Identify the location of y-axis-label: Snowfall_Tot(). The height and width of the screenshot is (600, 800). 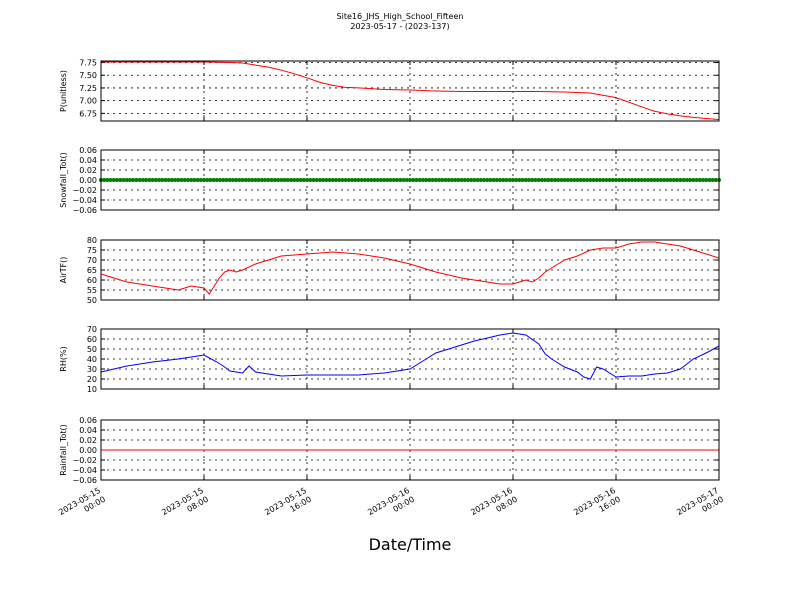
(63, 180).